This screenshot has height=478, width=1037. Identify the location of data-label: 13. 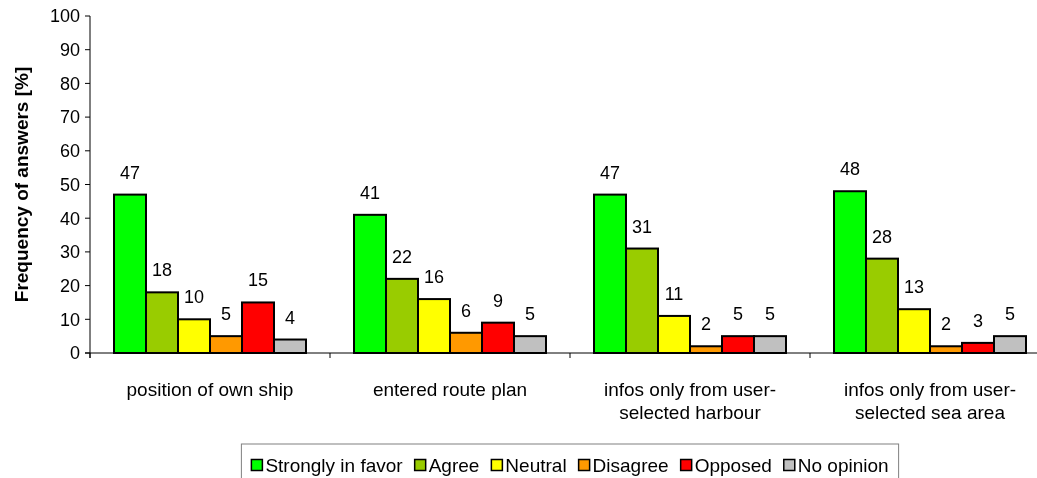
(914, 287).